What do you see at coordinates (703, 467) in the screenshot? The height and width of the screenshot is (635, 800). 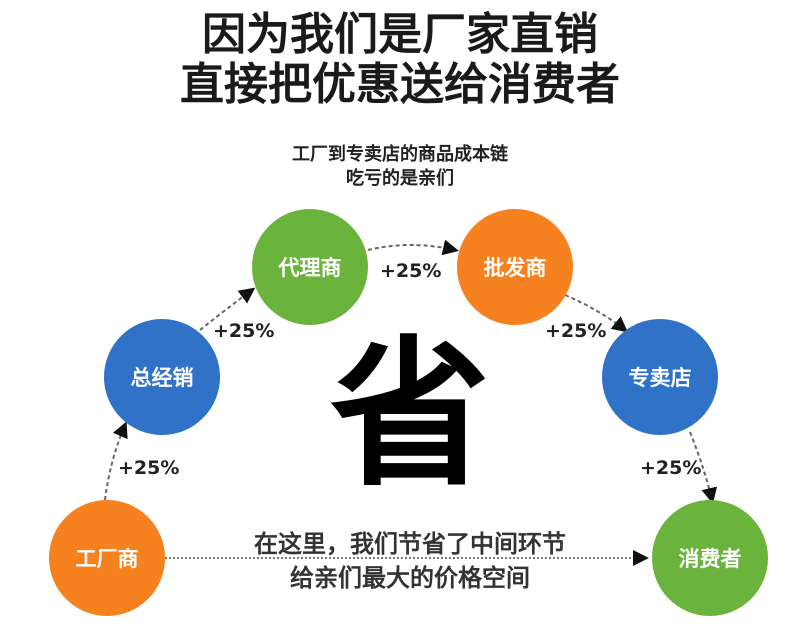 I see `arrow-store-to-consumer` at bounding box center [703, 467].